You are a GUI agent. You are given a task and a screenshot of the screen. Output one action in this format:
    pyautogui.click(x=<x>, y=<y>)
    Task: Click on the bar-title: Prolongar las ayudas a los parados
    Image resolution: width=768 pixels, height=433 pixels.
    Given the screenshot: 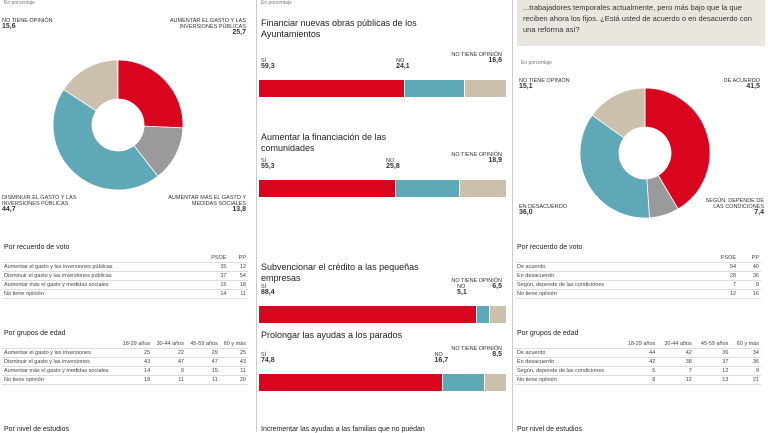 What is the action you would take?
    pyautogui.click(x=332, y=335)
    